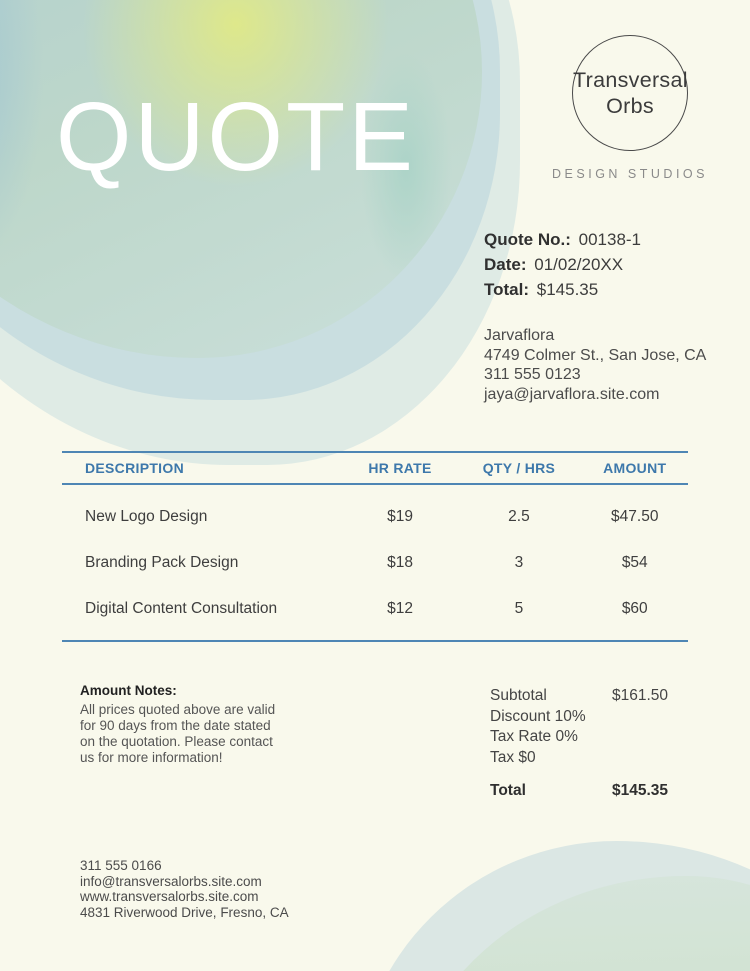 This screenshot has width=750, height=971. What do you see at coordinates (527, 239) in the screenshot?
I see `quote-number-label: Quote No.:` at bounding box center [527, 239].